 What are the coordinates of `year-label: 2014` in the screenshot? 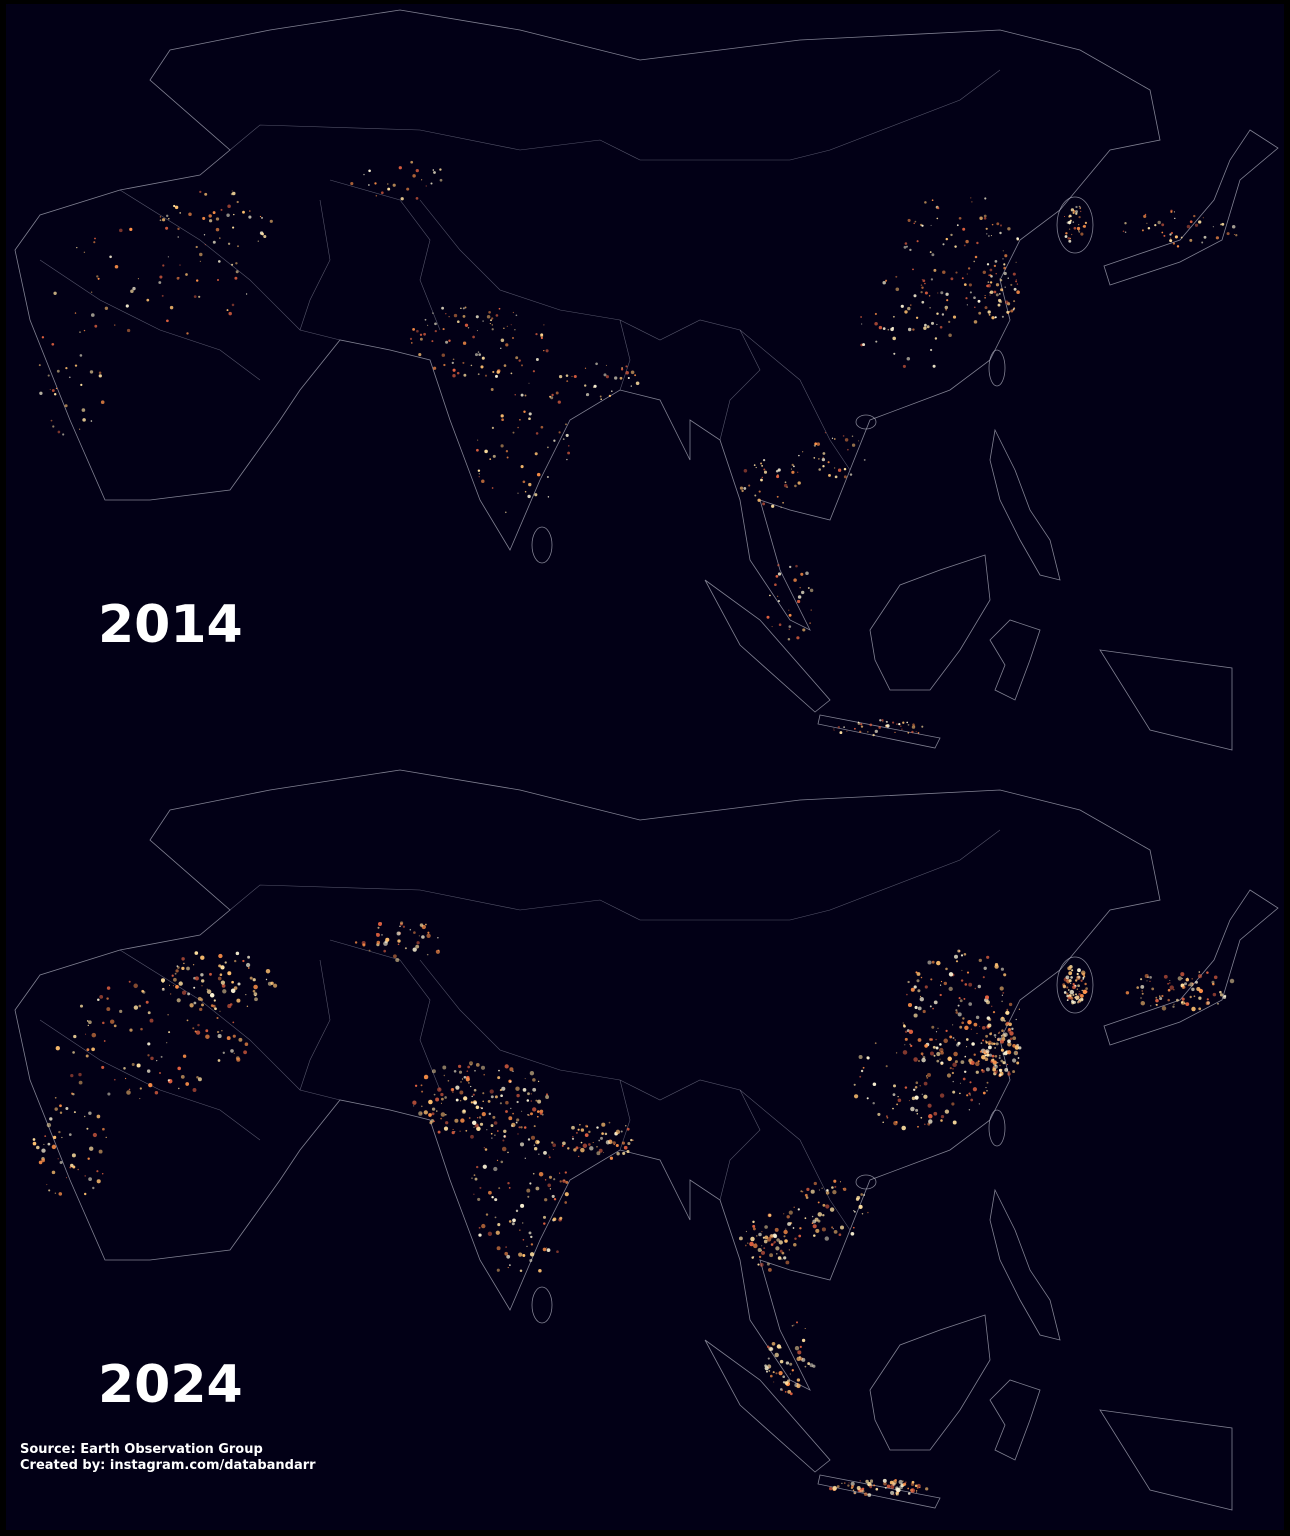 It's located at (170, 625).